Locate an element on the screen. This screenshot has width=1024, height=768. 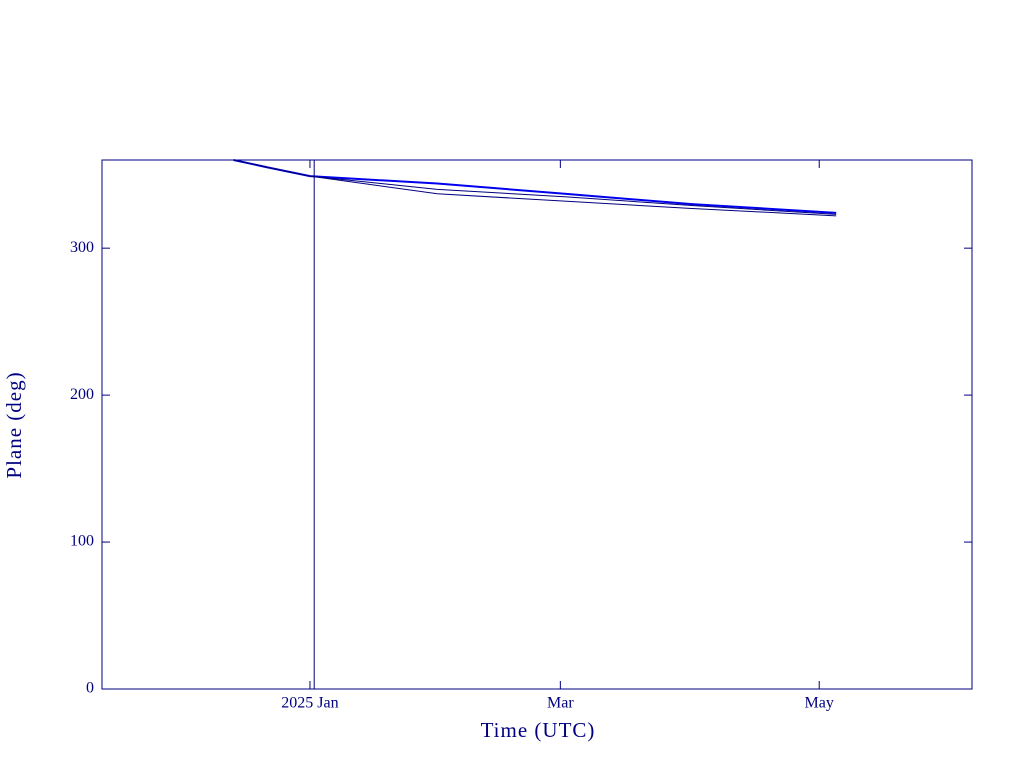
y-tick-label: 100 is located at coordinates (82, 541).